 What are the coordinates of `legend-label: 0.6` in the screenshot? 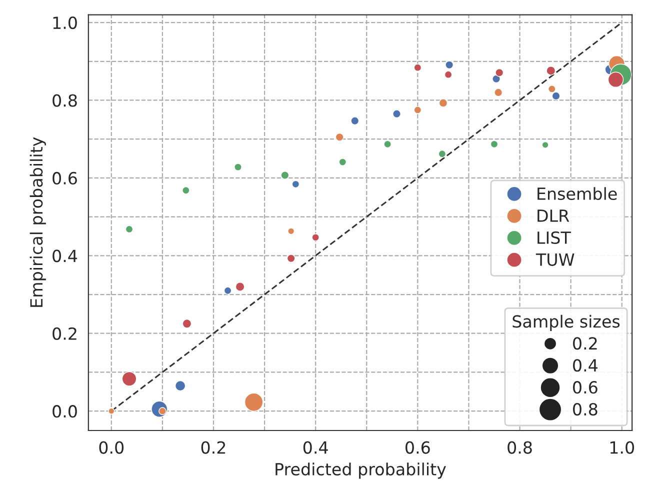 It's located at (585, 387).